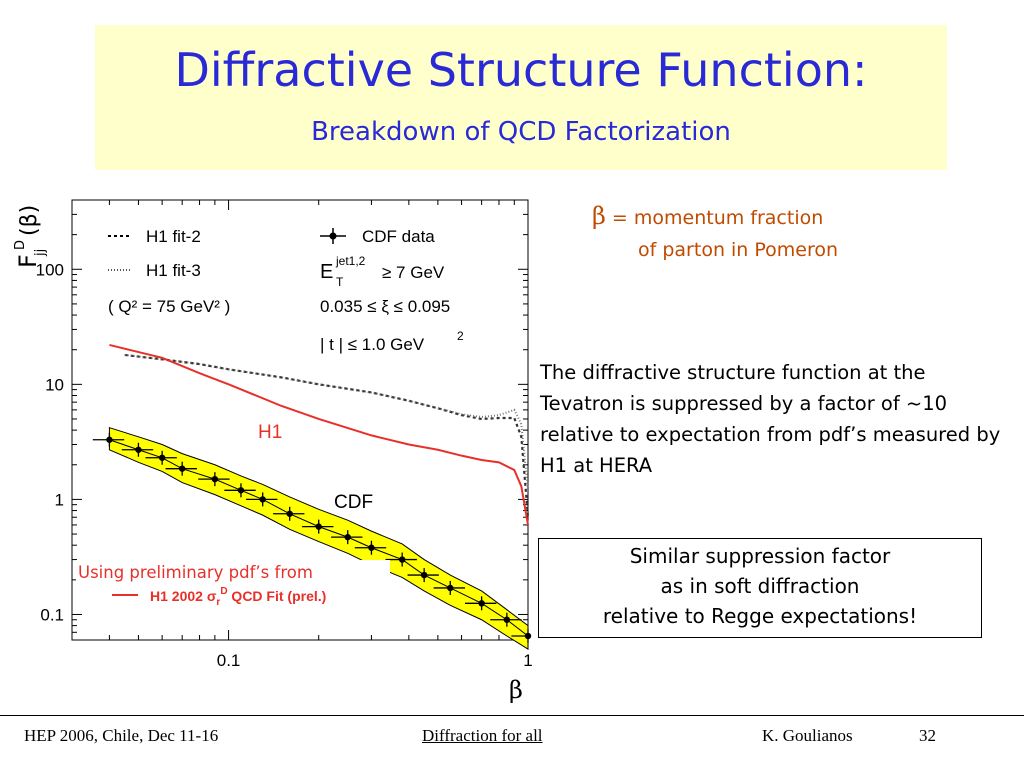  What do you see at coordinates (760, 616) in the screenshot?
I see `suppression-line3: relative to Regge expectations!` at bounding box center [760, 616].